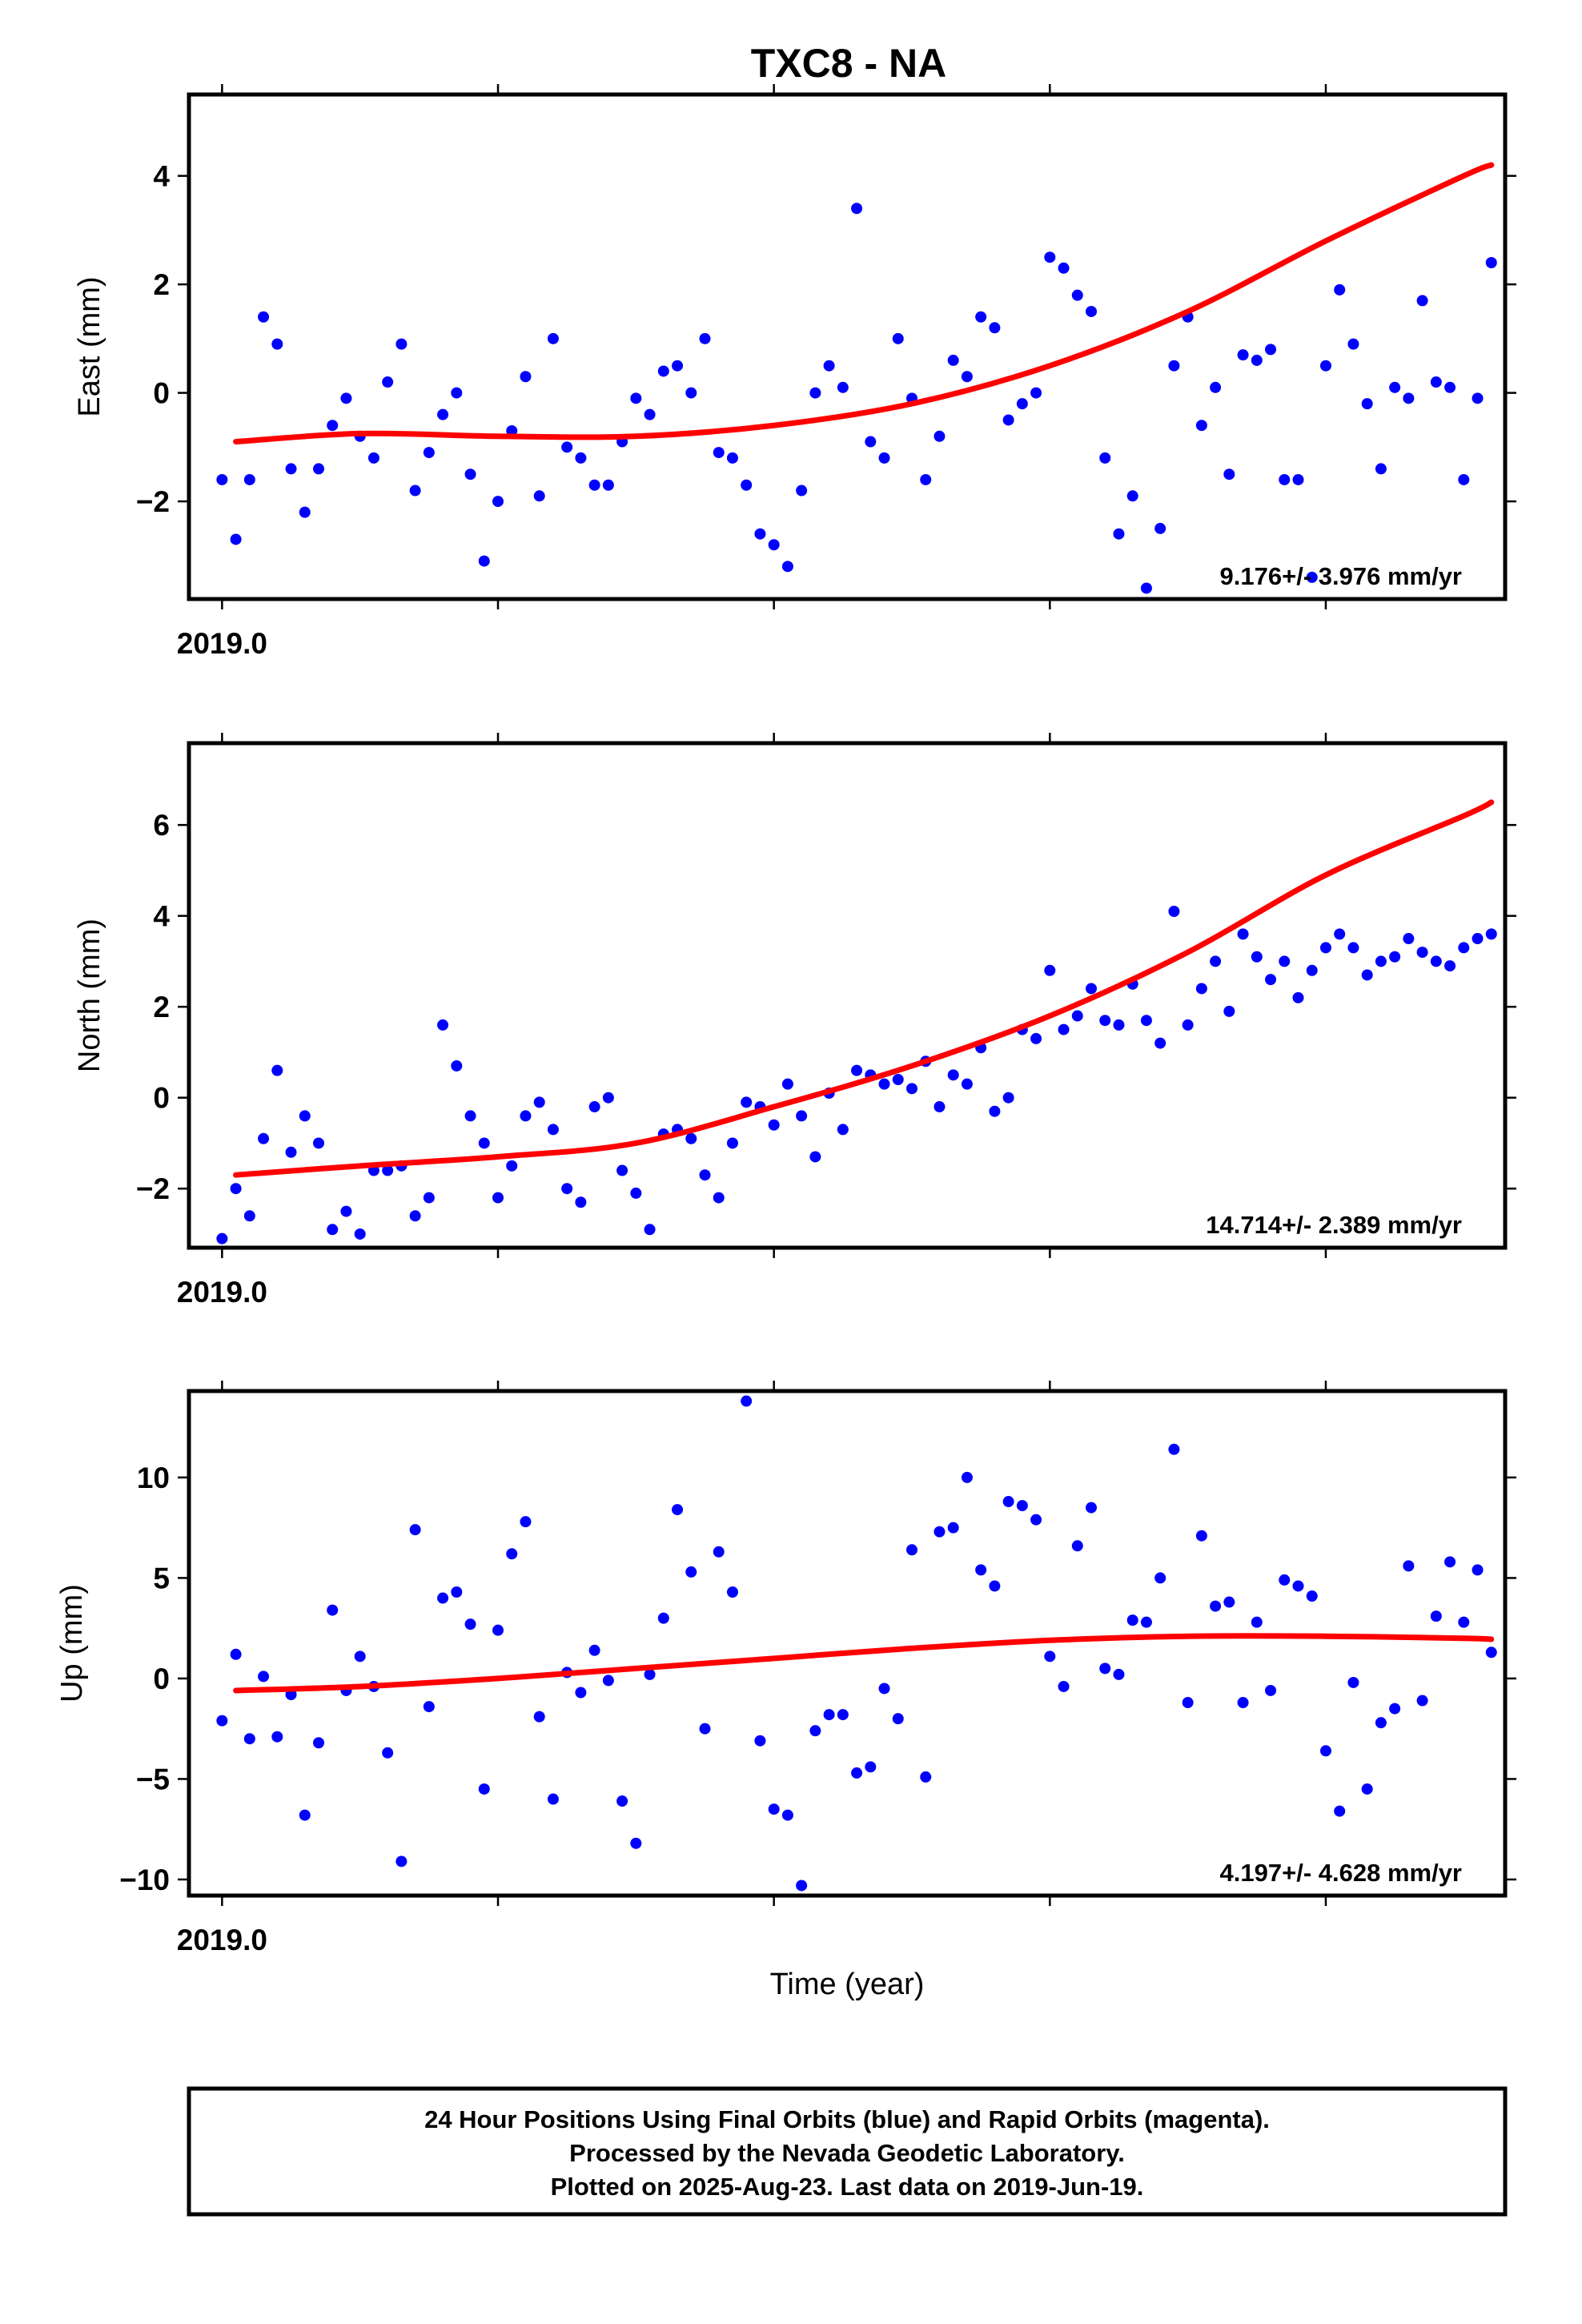  What do you see at coordinates (161, 1679) in the screenshot?
I see `up-y-tick-label: 0` at bounding box center [161, 1679].